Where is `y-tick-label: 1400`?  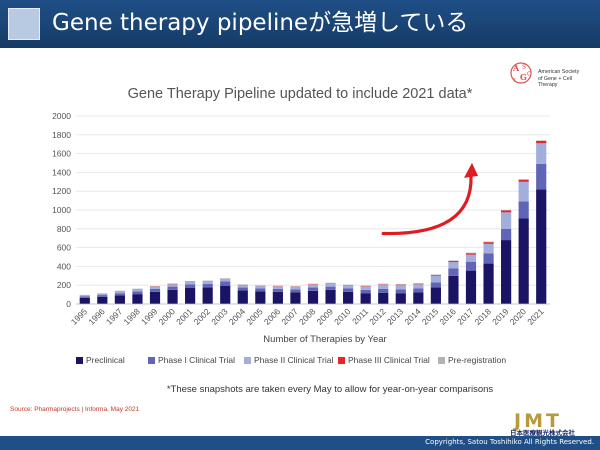
y-tick-label: 1400 is located at coordinates (61, 172).